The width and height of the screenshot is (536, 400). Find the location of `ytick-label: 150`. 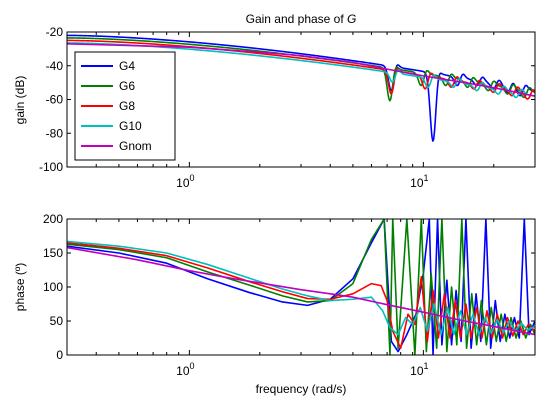

ytick-label: 150 is located at coordinates (53, 253).